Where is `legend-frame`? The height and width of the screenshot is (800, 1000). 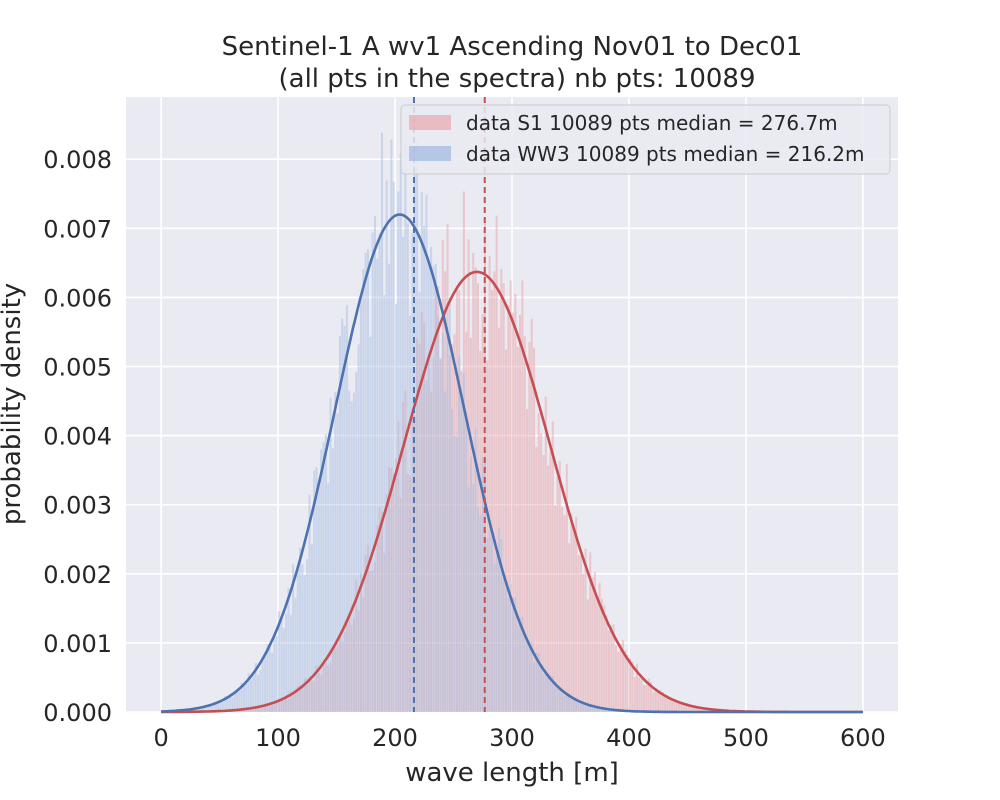 legend-frame is located at coordinates (645, 139).